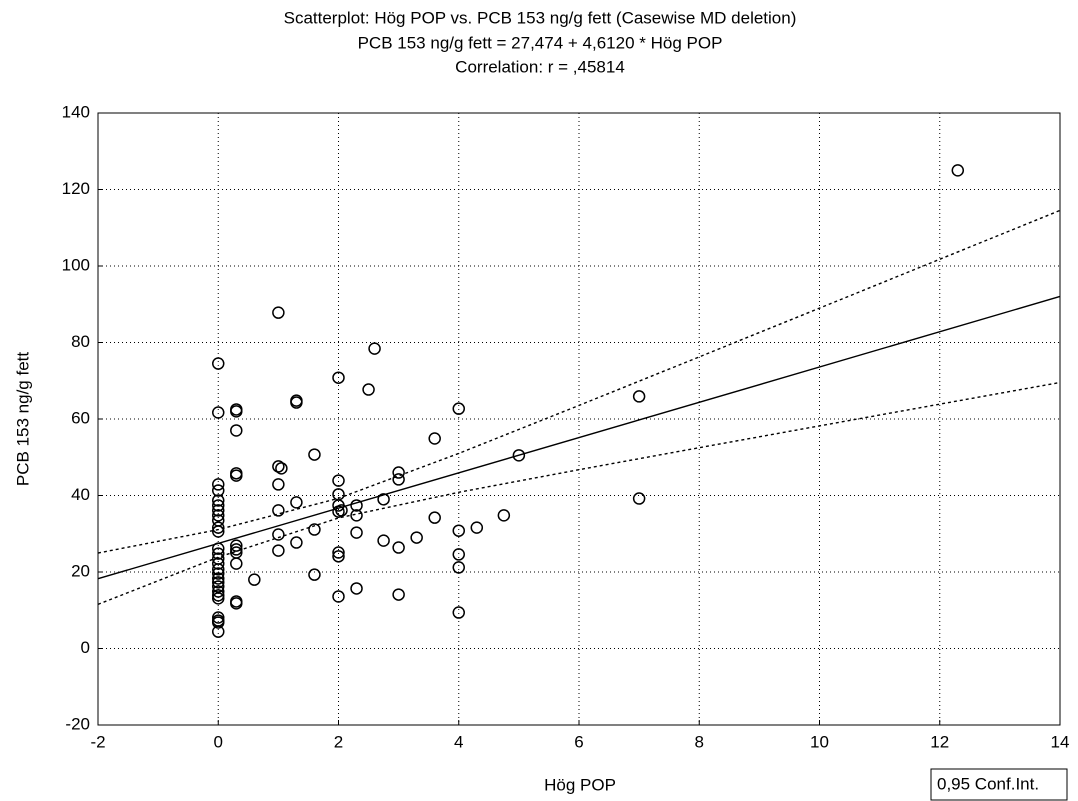  I want to click on y-tick-label: 40, so click(80, 494).